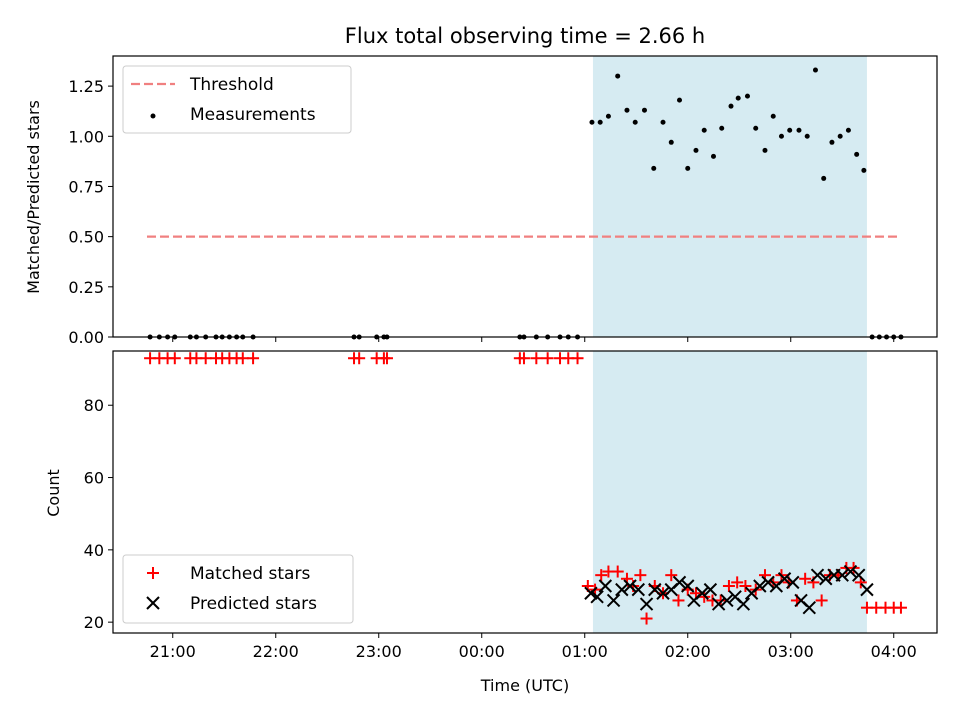 This screenshot has height=720, width=960. I want to click on ratio-ylabel: Matched/Predicted stars, so click(33, 197).